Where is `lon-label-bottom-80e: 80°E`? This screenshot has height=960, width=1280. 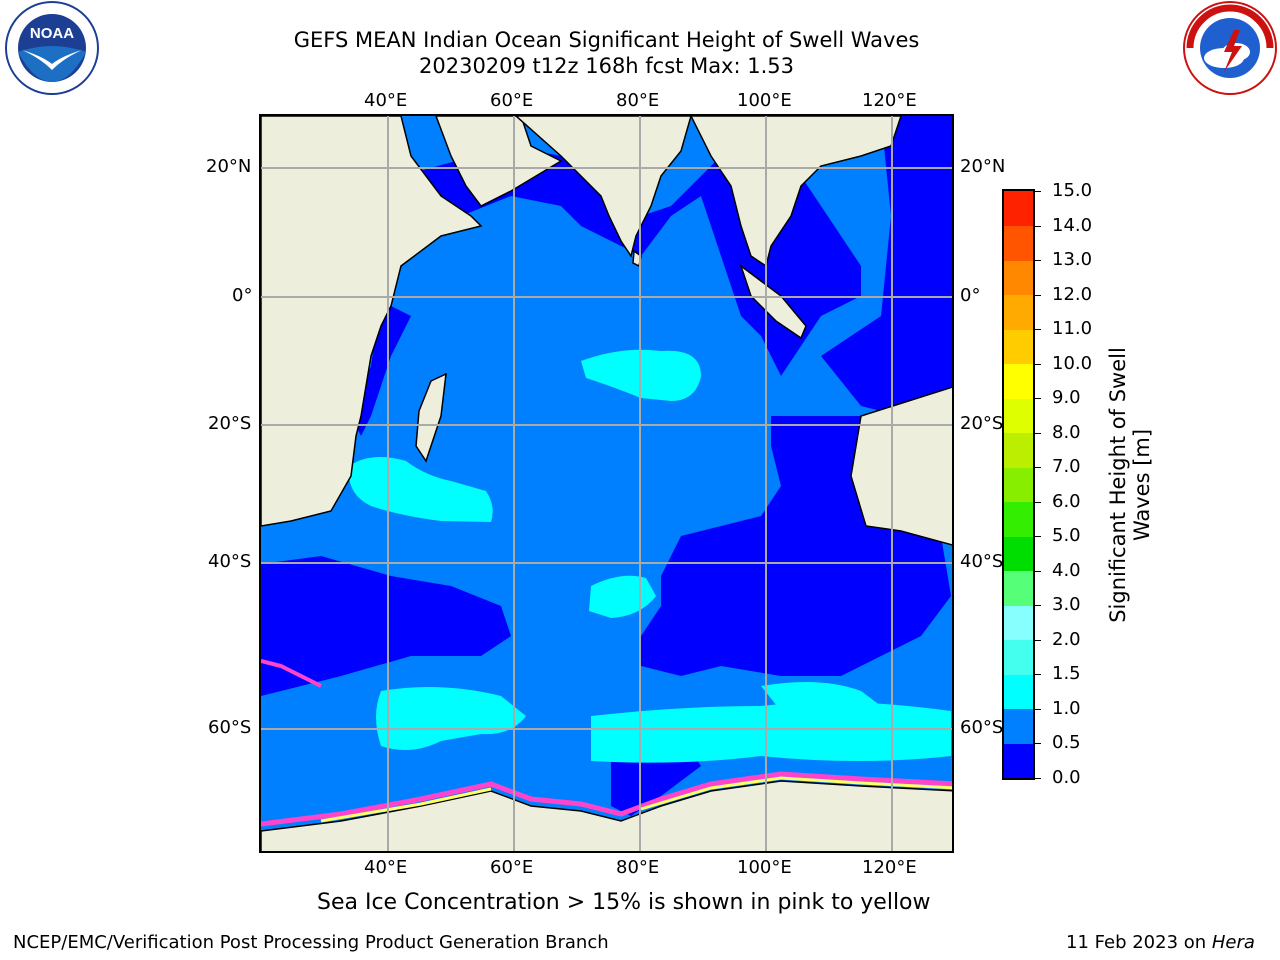
lon-label-bottom-80e: 80°E is located at coordinates (638, 867).